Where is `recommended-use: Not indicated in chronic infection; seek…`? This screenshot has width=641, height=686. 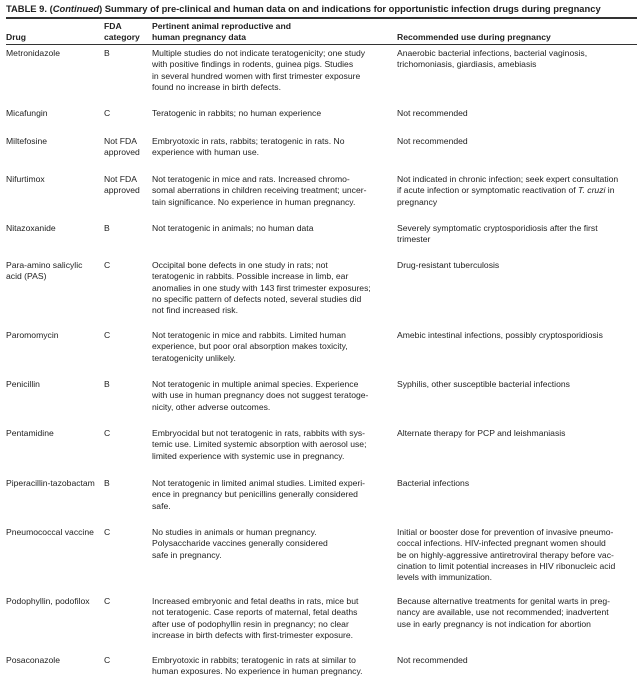 recommended-use: Not indicated in chronic infection; seek… is located at coordinates (508, 190).